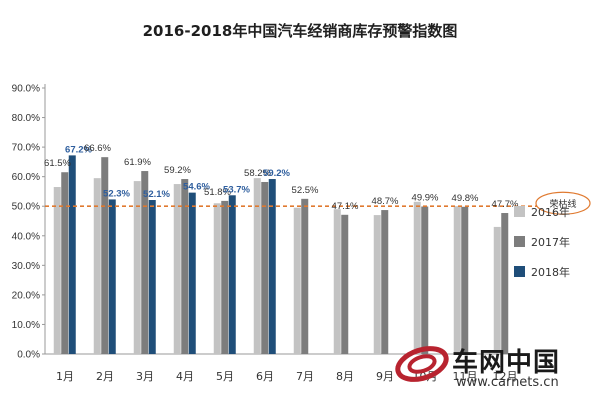 The width and height of the screenshot is (600, 400). Describe the element at coordinates (385, 376) in the screenshot. I see `x-tick-label: 9月` at that location.